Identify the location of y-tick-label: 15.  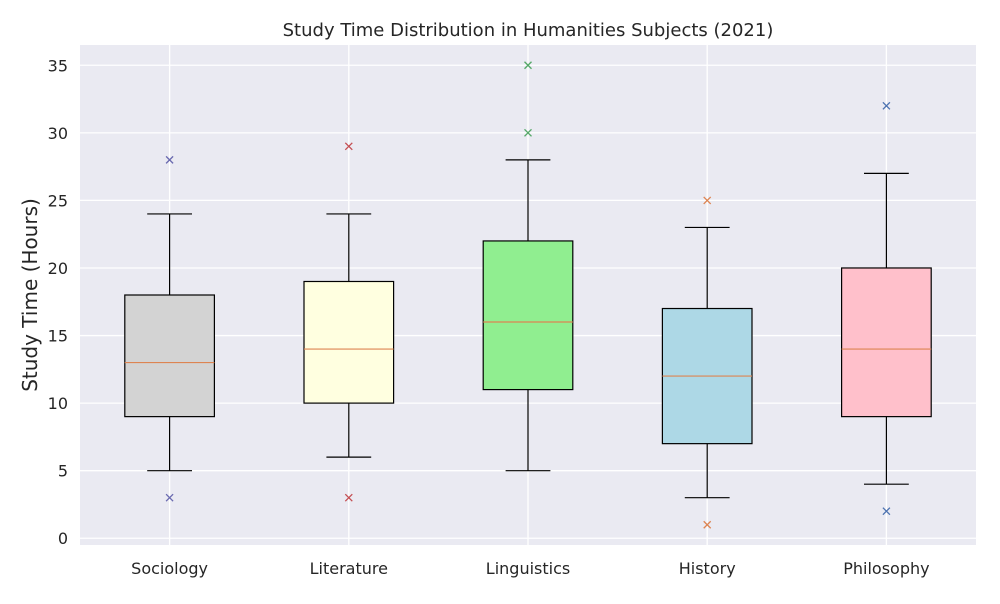
(58, 336).